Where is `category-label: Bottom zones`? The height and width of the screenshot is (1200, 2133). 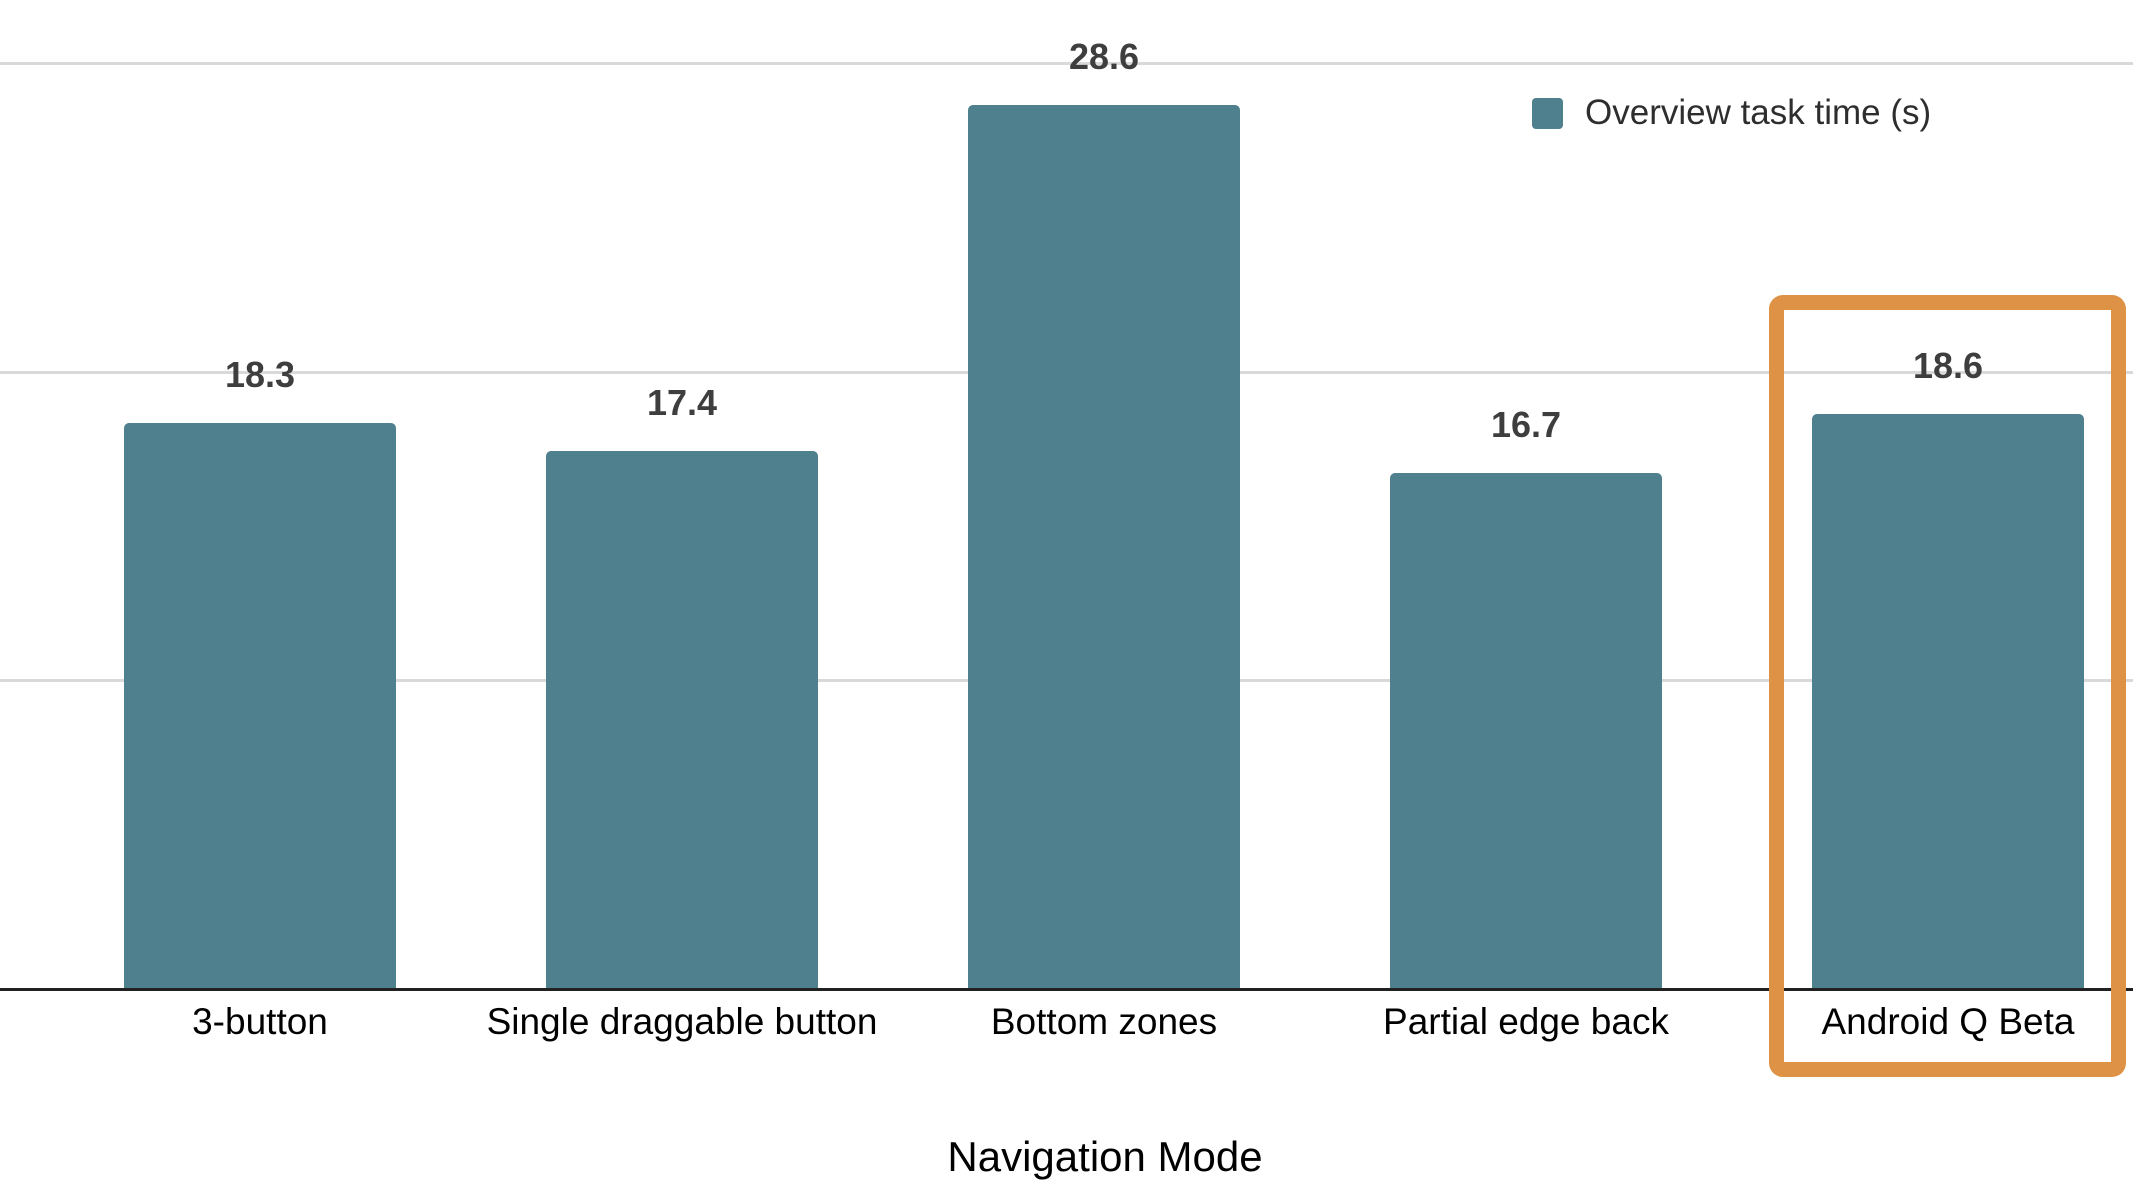 category-label: Bottom zones is located at coordinates (1104, 1021).